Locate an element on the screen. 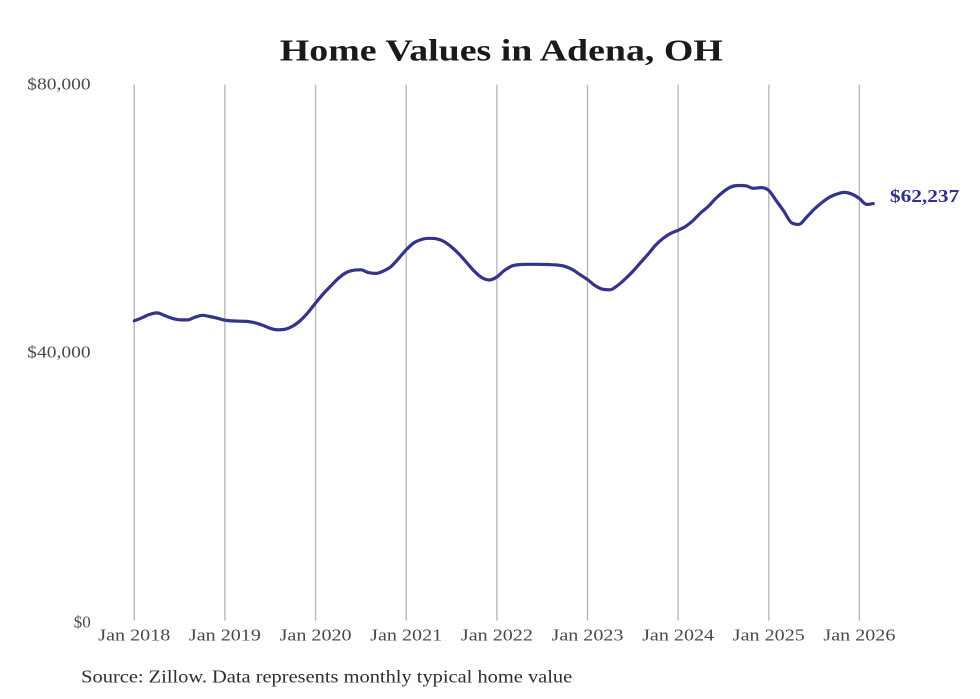 The image size is (980, 699). svg-text: $40,000 is located at coordinates (59, 352).